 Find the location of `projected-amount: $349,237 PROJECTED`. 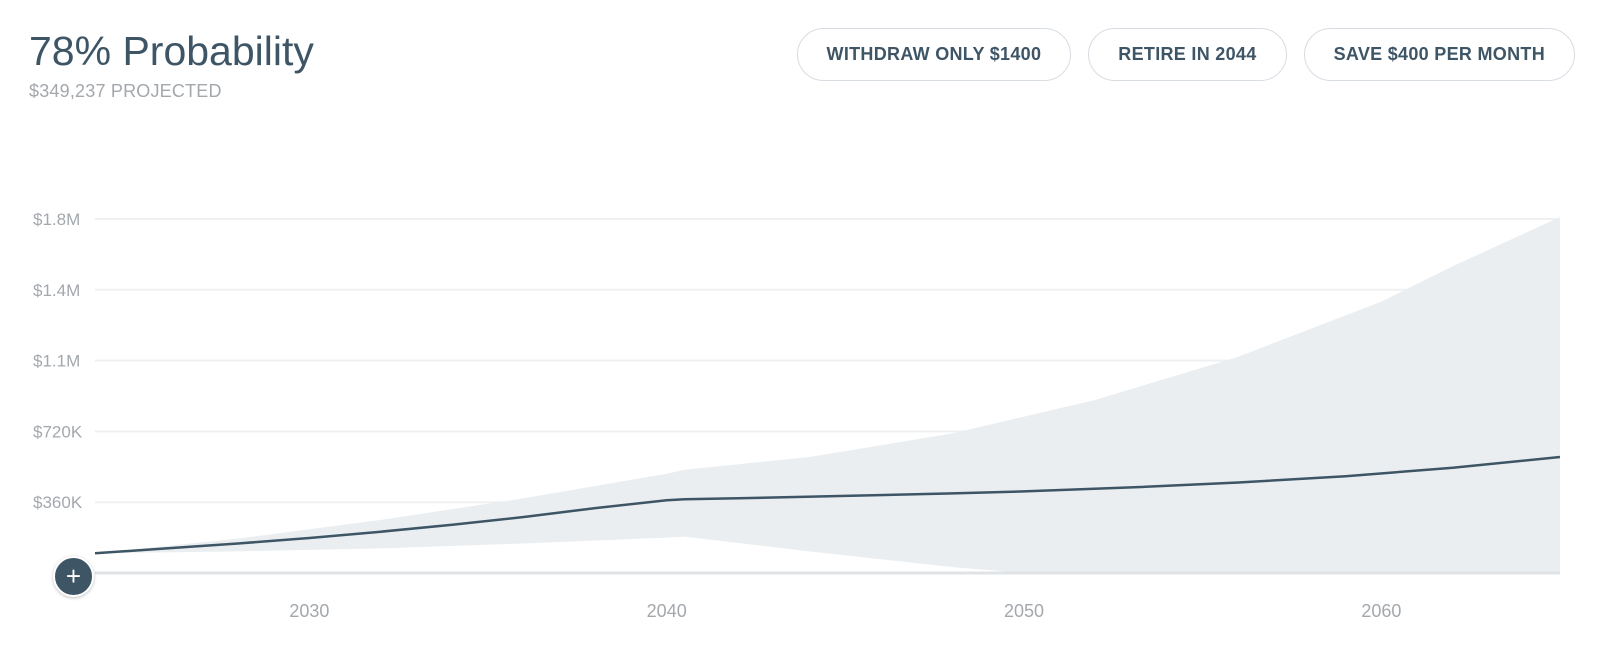

projected-amount: $349,237 PROJECTED is located at coordinates (125, 91).